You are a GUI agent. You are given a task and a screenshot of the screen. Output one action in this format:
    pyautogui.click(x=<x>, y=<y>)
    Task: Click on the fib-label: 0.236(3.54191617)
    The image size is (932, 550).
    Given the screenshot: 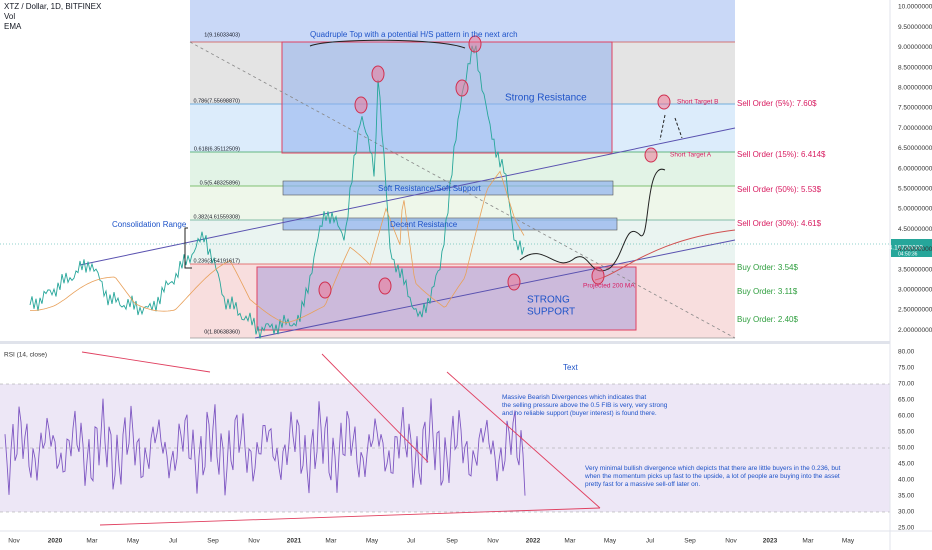 What is the action you would take?
    pyautogui.click(x=217, y=261)
    